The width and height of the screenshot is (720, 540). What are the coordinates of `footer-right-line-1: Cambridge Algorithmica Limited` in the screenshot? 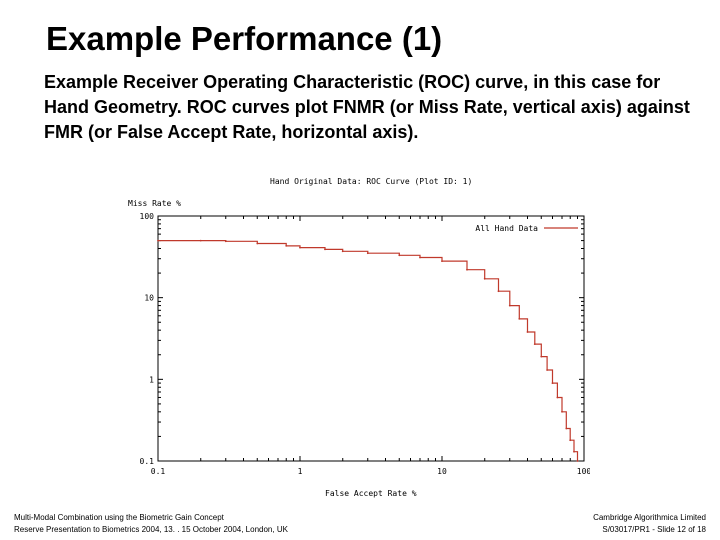 It's located at (649, 517).